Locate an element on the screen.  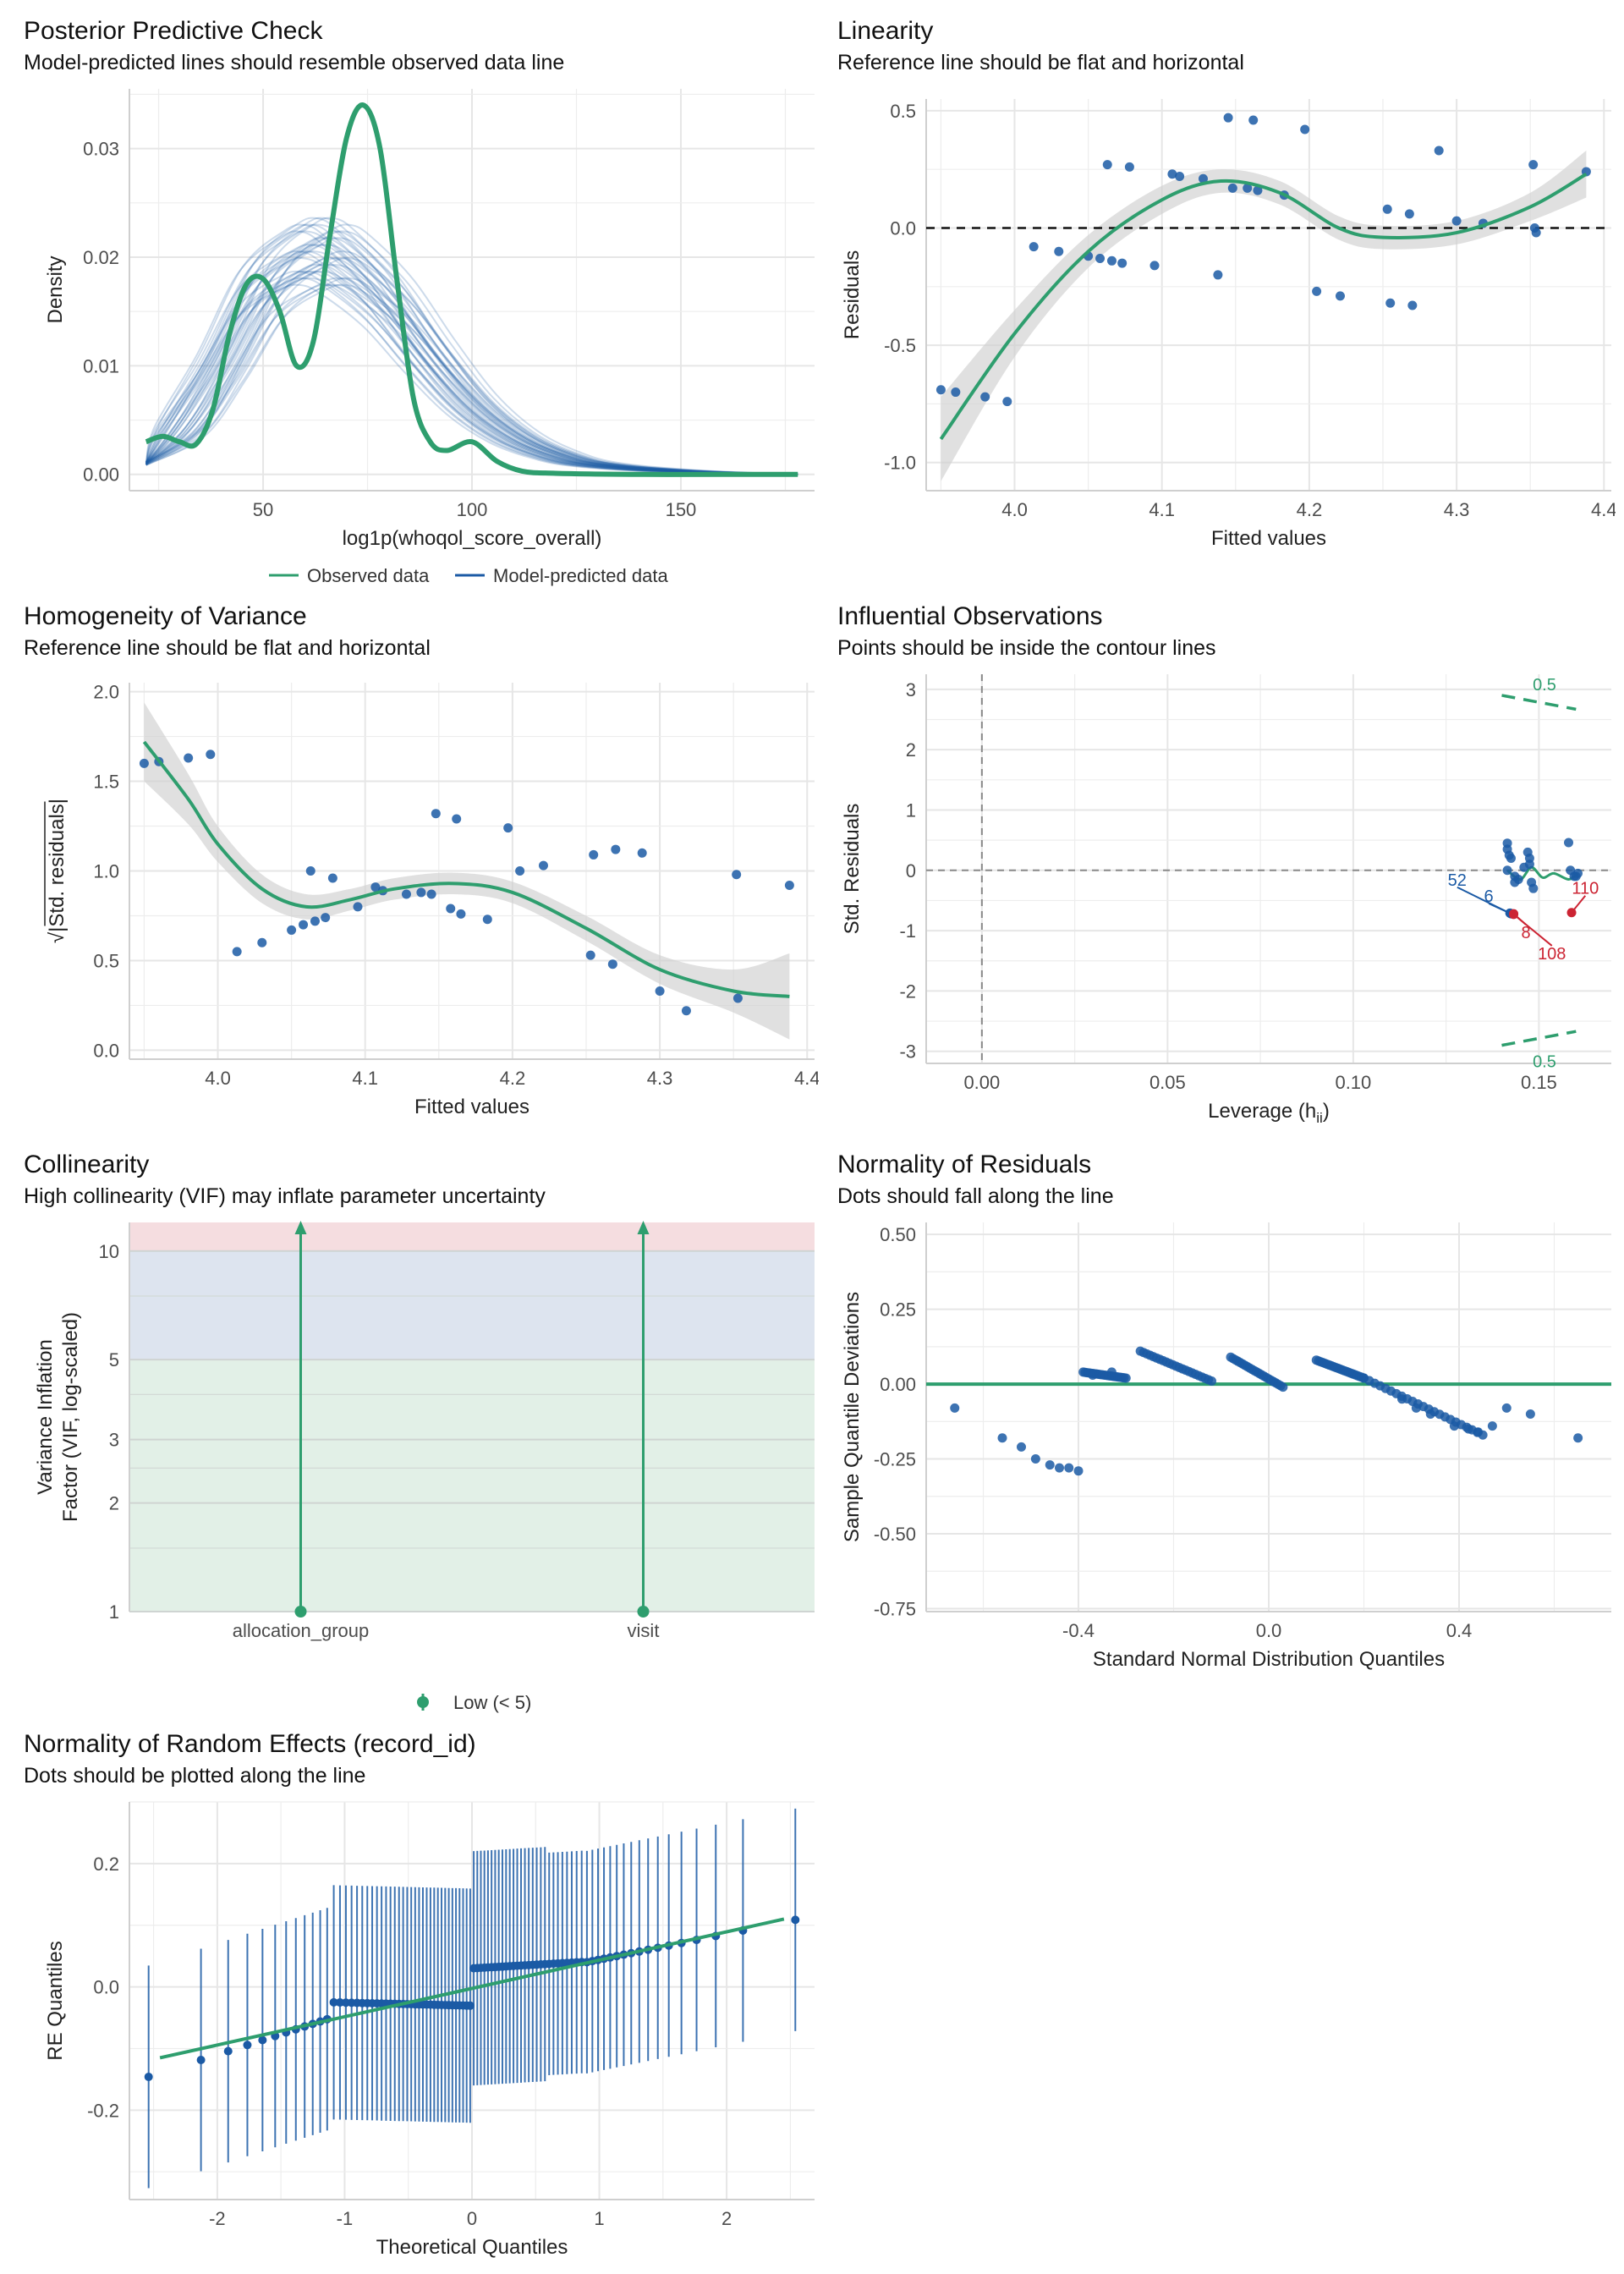
y-tick-label: -3 is located at coordinates (907, 1052).